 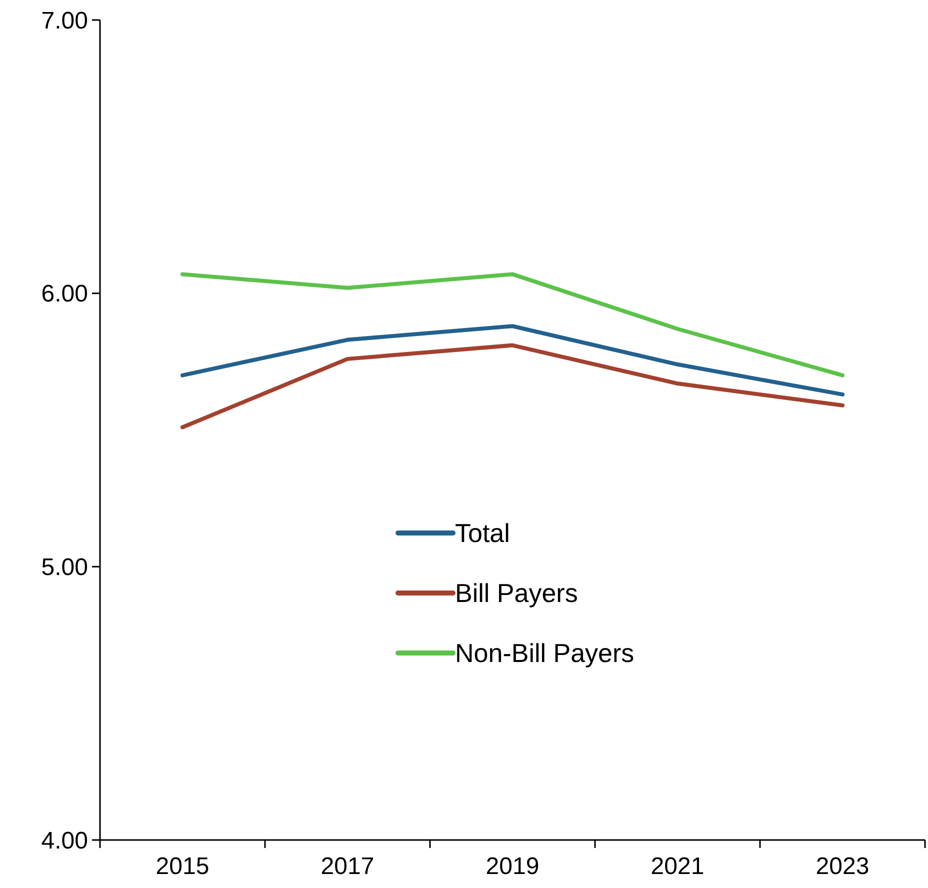 What do you see at coordinates (64, 840) in the screenshot?
I see `y-tick-label: 4.00` at bounding box center [64, 840].